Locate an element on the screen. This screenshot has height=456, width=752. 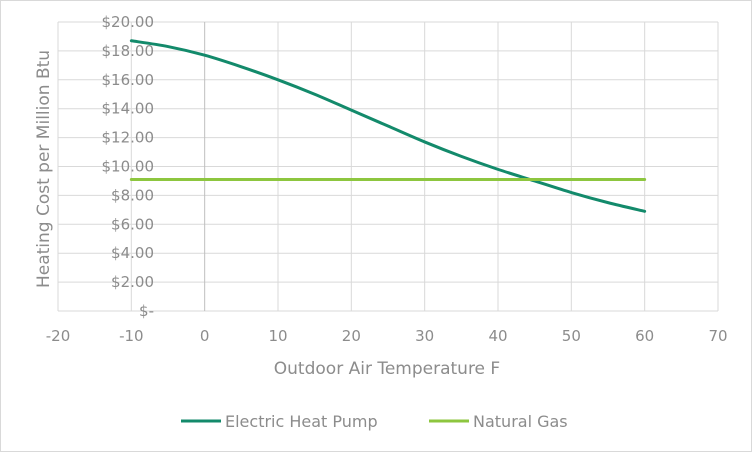
y-tick-label: $18.00 is located at coordinates (128, 51).